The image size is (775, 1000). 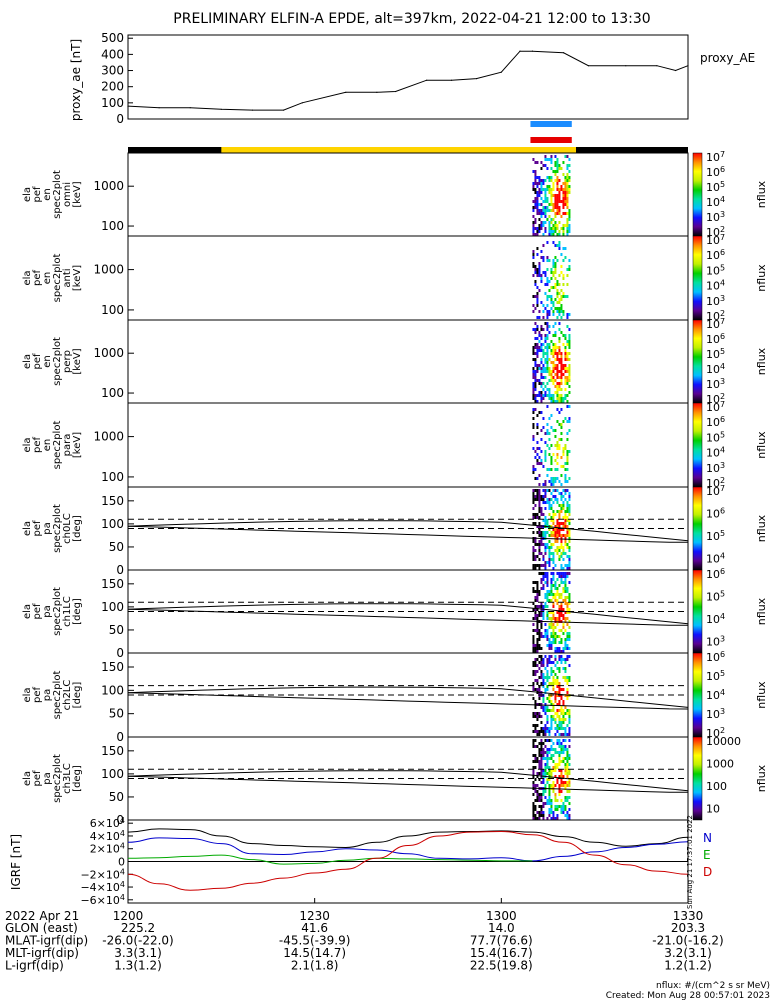 What do you see at coordinates (116, 797) in the screenshot?
I see `pa-ytick-label: 50` at bounding box center [116, 797].